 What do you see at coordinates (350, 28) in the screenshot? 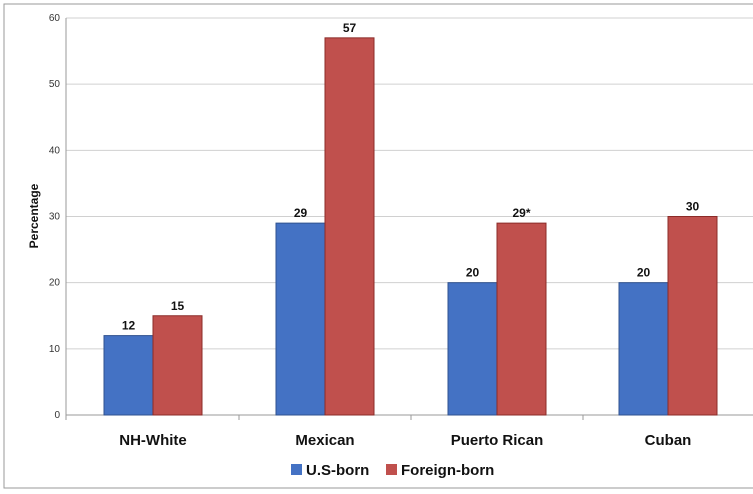
I see `data-label: 57` at bounding box center [350, 28].